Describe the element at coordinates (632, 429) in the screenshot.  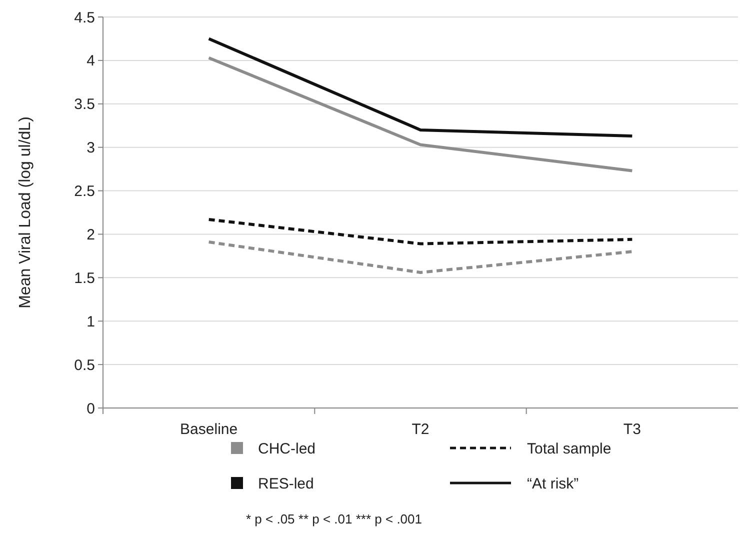
I see `x-tick-label: T3` at that location.